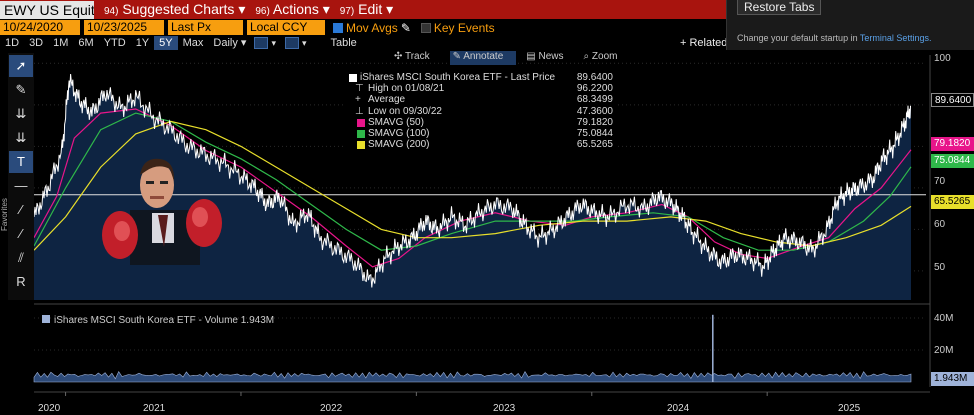  Describe the element at coordinates (952, 100) in the screenshot. I see `last-price-tag: 89.6400` at that location.